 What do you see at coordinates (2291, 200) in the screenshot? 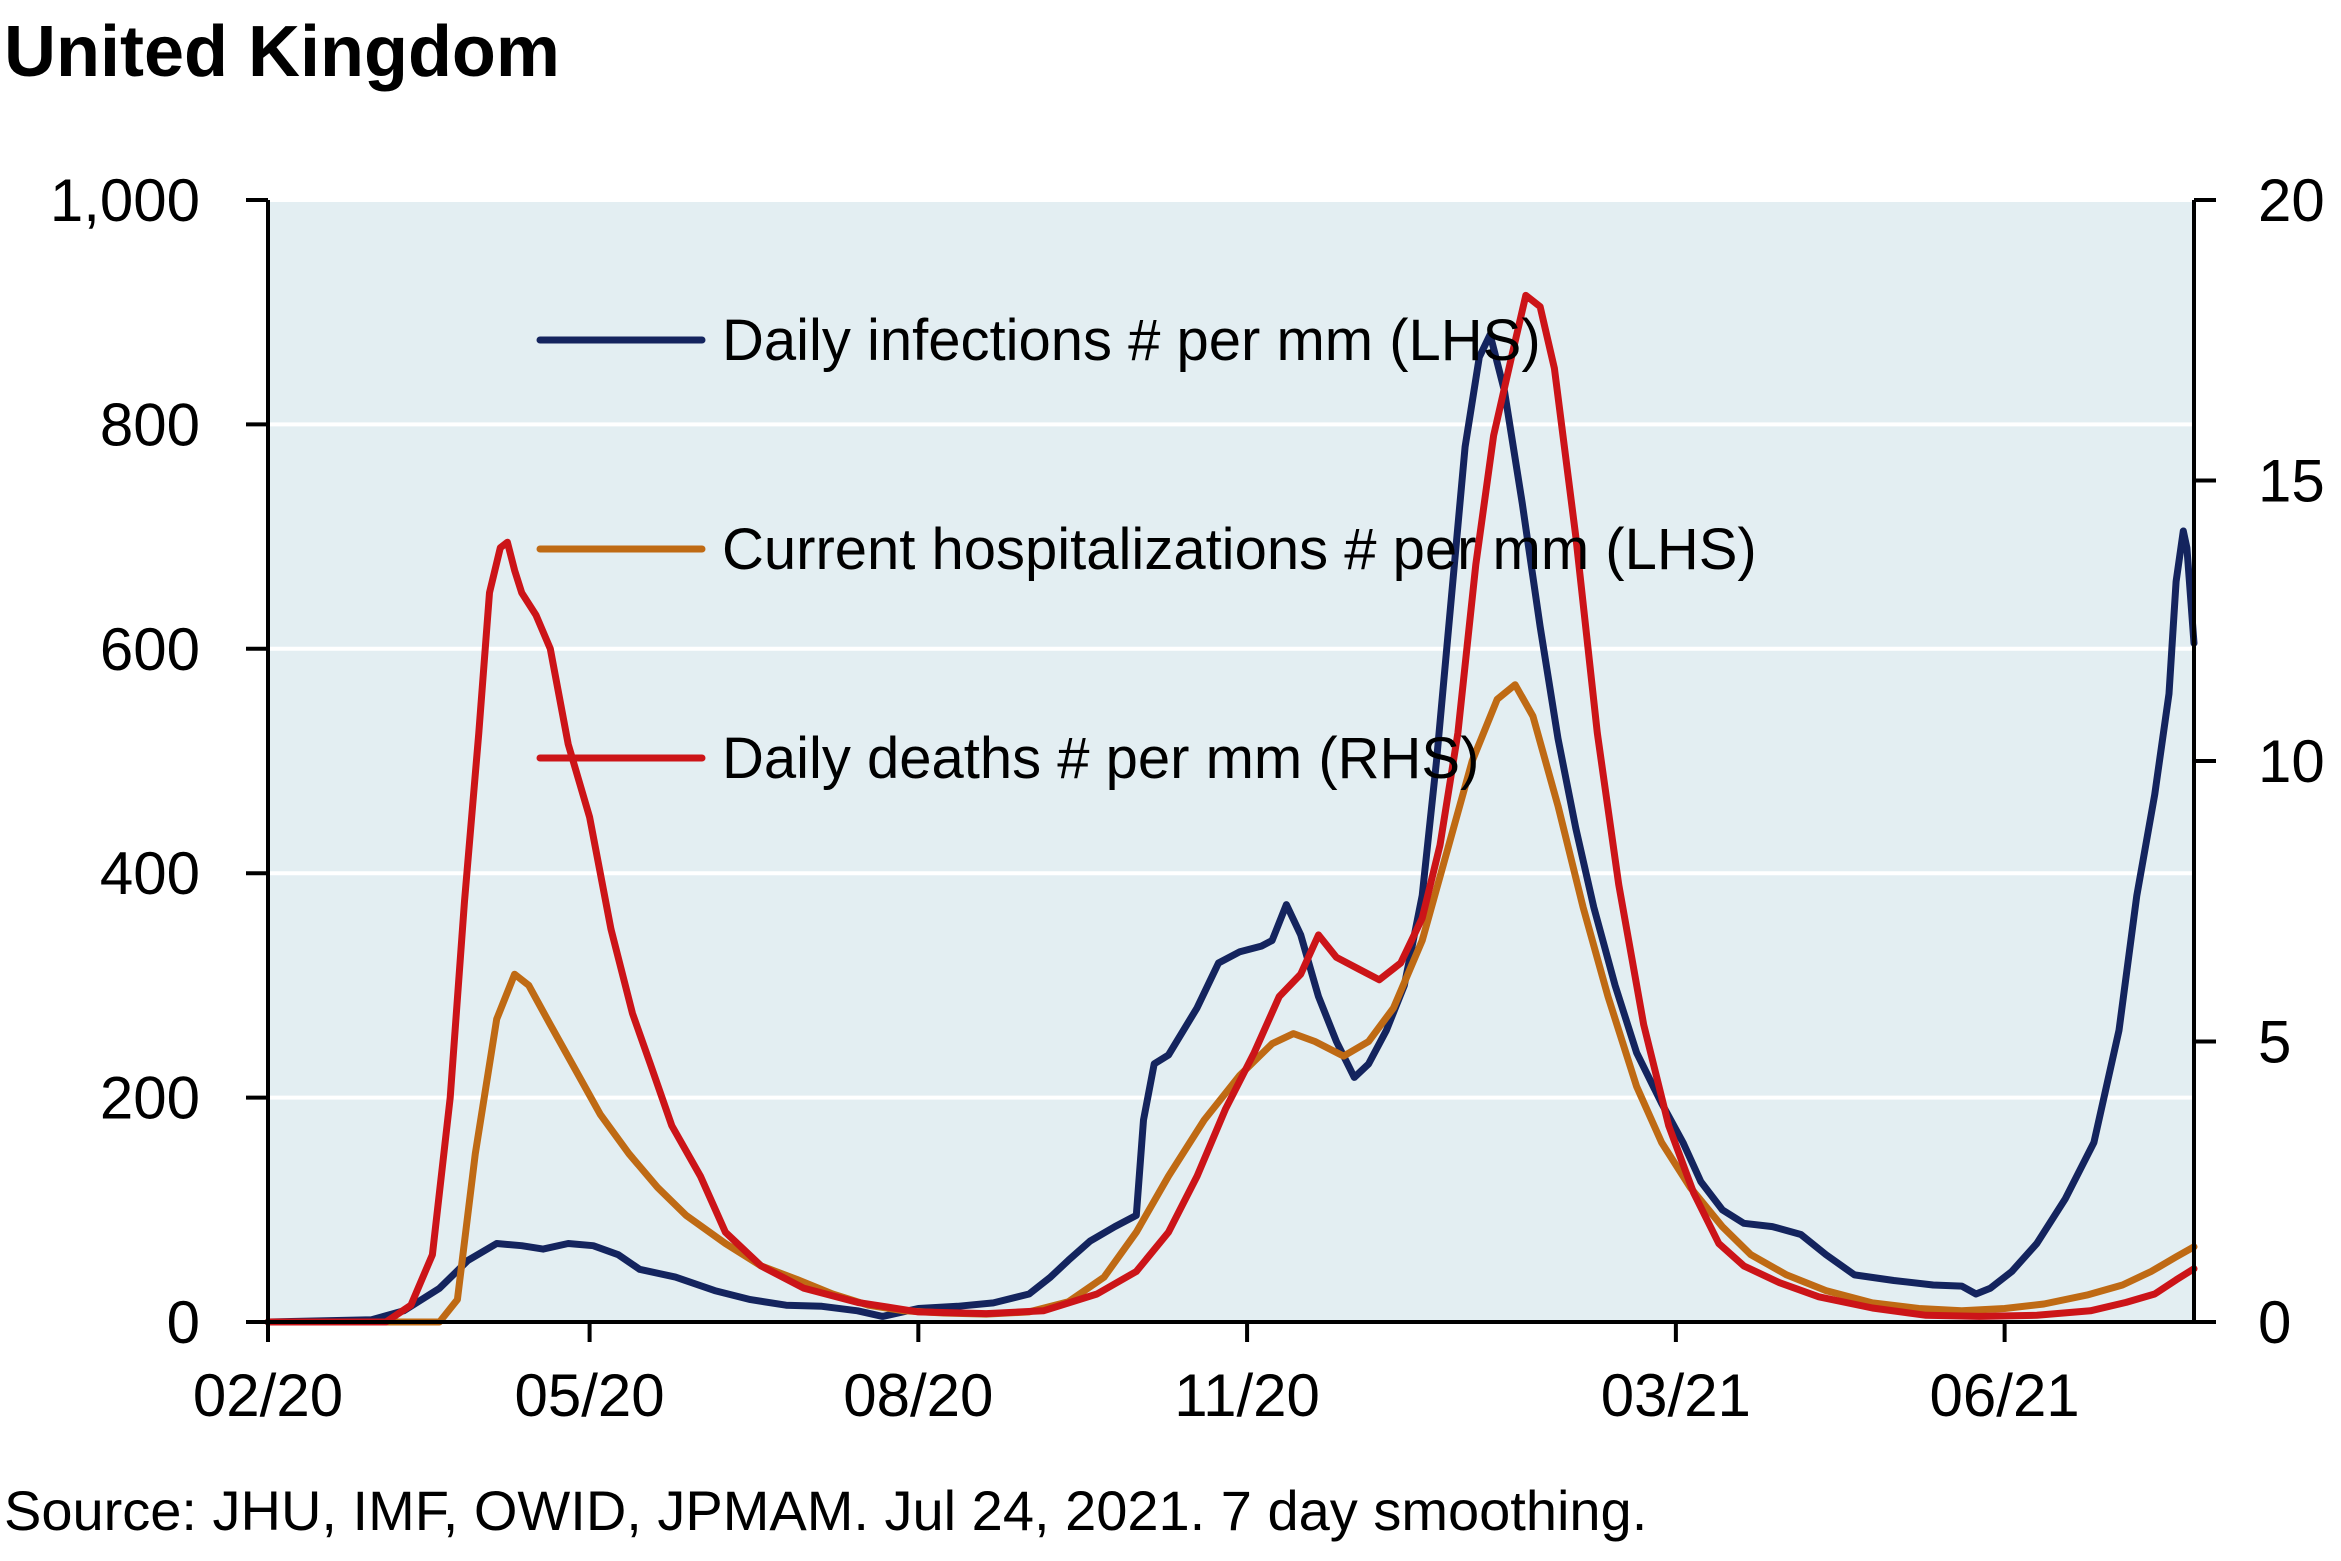
I see `right-axis-tick-label: 20` at bounding box center [2291, 200].